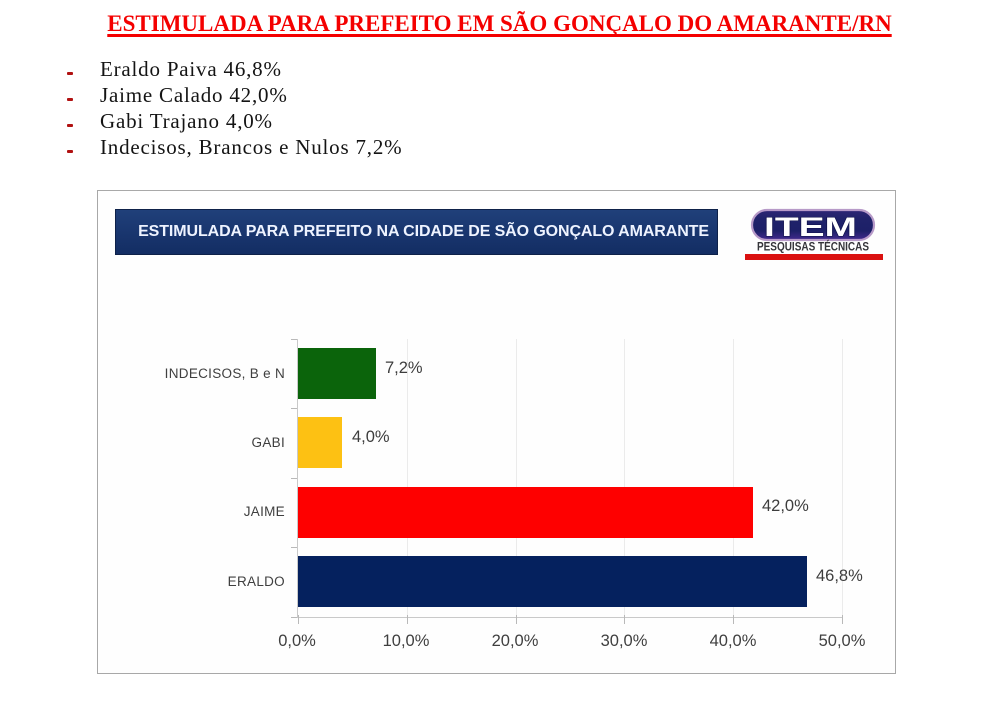  I want to click on svg-text: ITEM, so click(810, 227).